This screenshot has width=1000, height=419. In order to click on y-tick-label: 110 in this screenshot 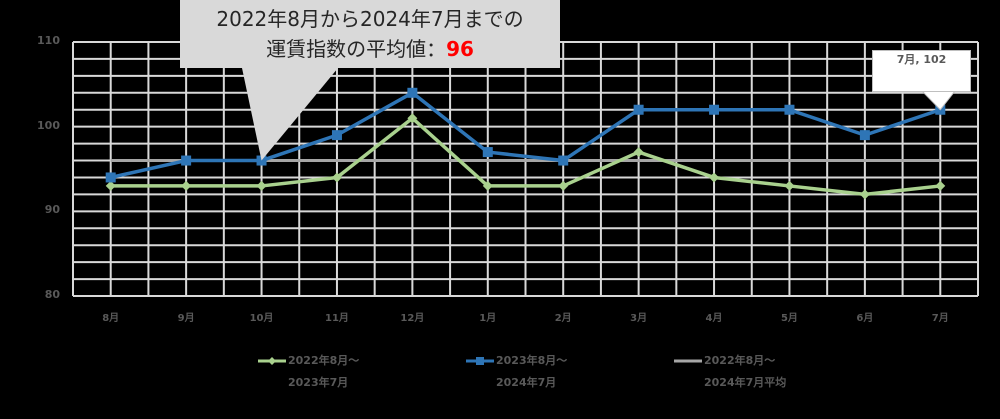, I will do `click(48, 40)`.